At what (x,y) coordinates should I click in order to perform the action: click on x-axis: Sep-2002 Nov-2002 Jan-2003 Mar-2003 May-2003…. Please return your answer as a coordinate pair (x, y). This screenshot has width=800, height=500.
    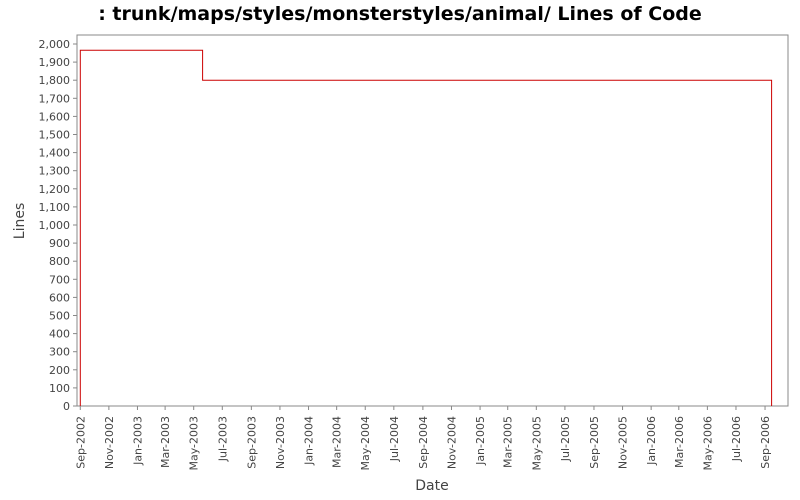
    Looking at the image, I should click on (423, 438).